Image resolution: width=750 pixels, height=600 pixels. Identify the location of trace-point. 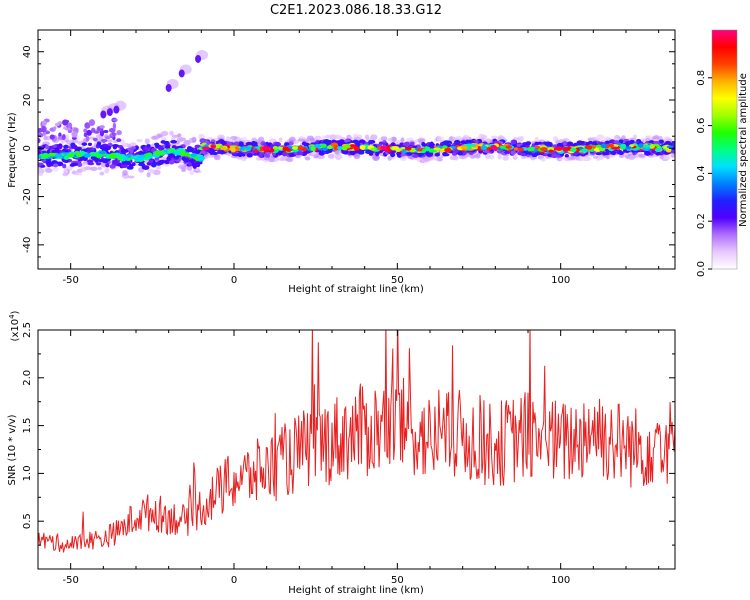
(198, 58).